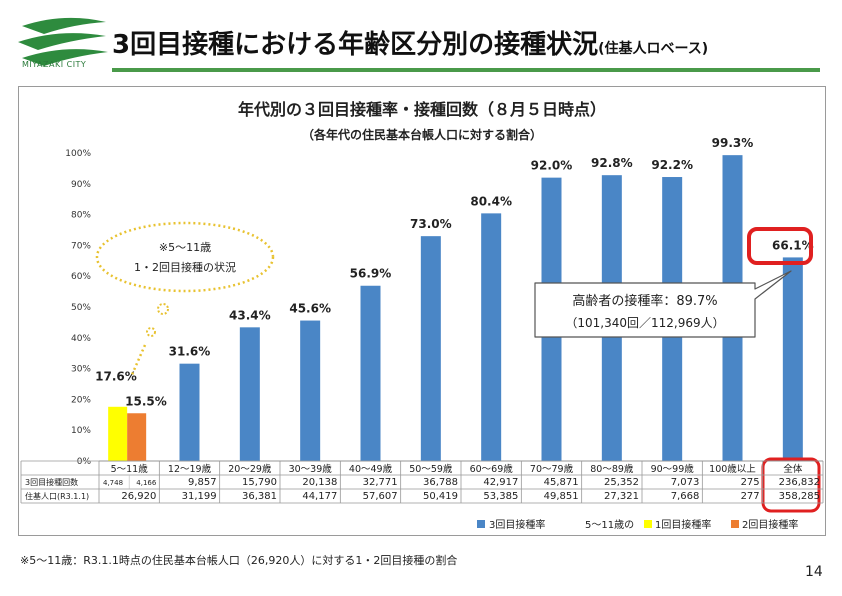  Describe the element at coordinates (561, 496) in the screenshot. I see `table-cell-population: 49,851` at that location.